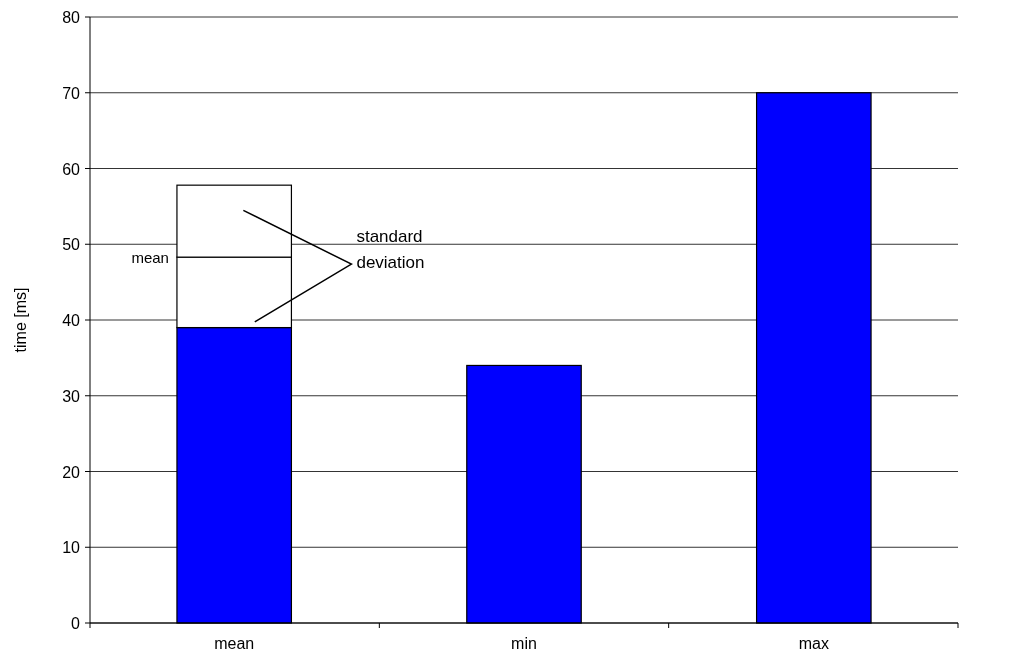 This screenshot has height=663, width=1018. I want to click on y-tick-label: 60, so click(71, 169).